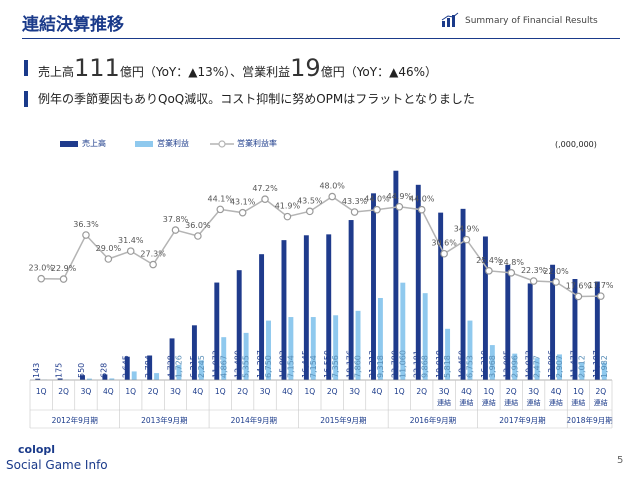 The height and width of the screenshot is (480, 640). Describe the element at coordinates (425, 366) in the screenshot. I see `op-data-label: 9,868` at that location.